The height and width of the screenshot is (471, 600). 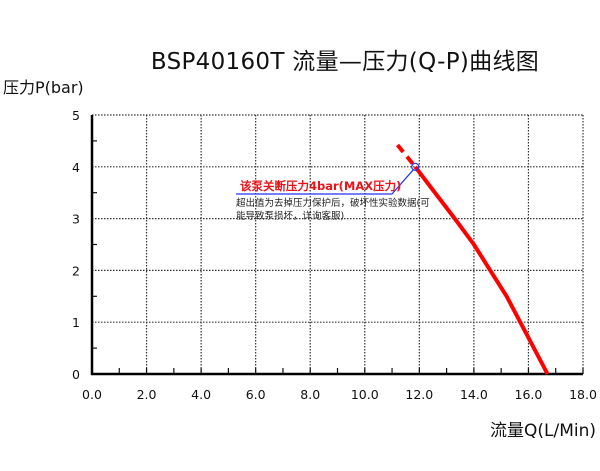 I want to click on curve-solid-segment, so click(x=481, y=270).